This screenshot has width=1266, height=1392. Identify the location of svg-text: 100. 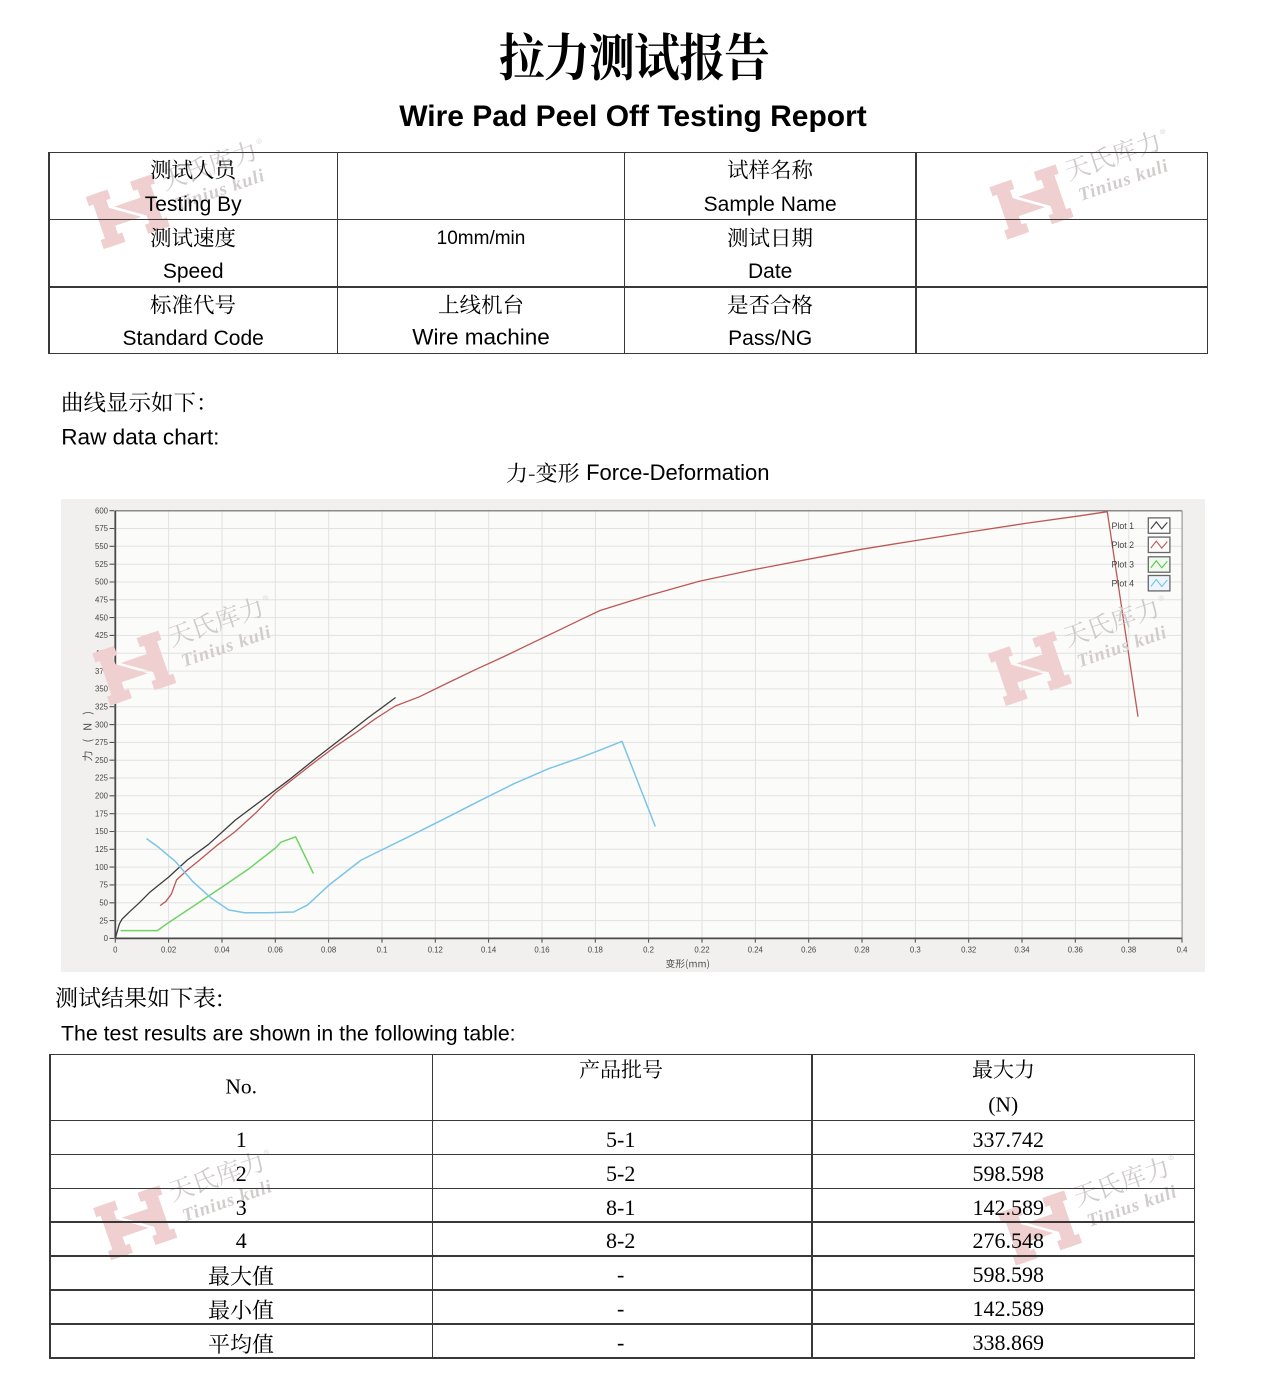
(102, 867).